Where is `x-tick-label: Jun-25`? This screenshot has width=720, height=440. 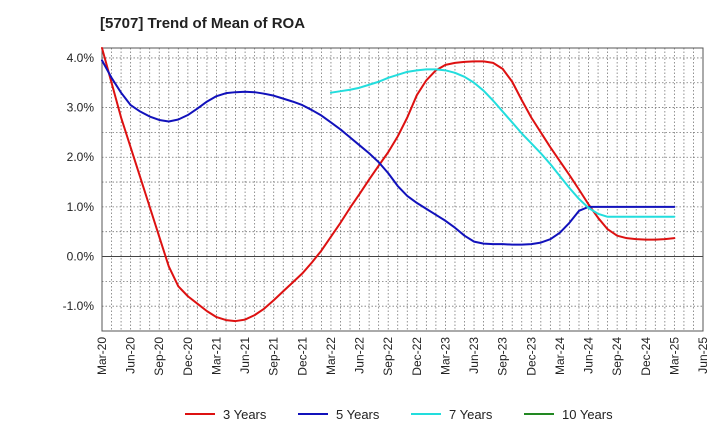 x-tick-label: Jun-25 is located at coordinates (703, 355).